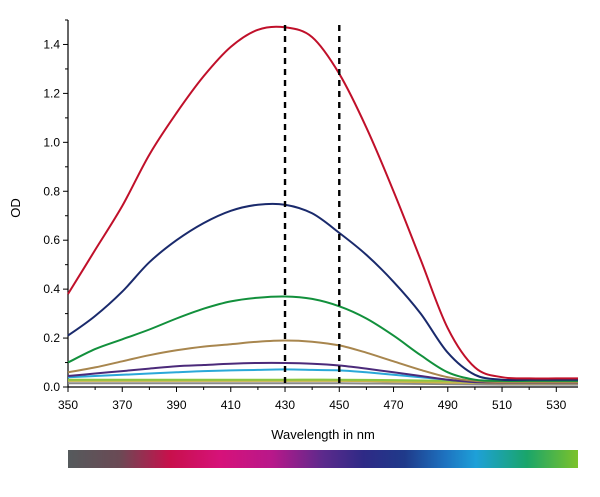 The width and height of the screenshot is (600, 497). What do you see at coordinates (176, 405) in the screenshot?
I see `x-tick-label: 390` at bounding box center [176, 405].